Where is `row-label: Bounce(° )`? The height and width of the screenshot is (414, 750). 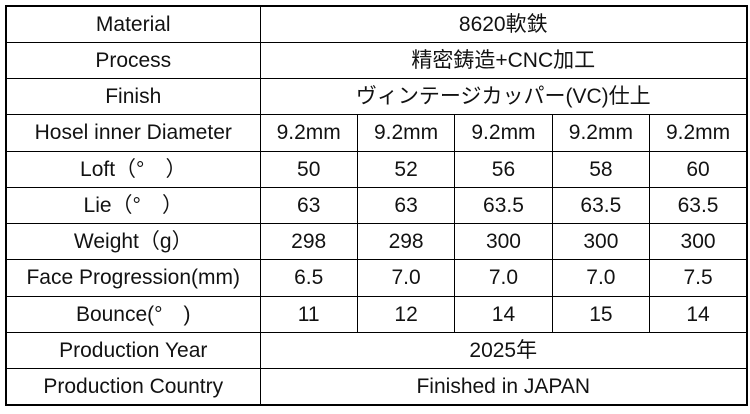
row-label: Bounce(° ) is located at coordinates (133, 314).